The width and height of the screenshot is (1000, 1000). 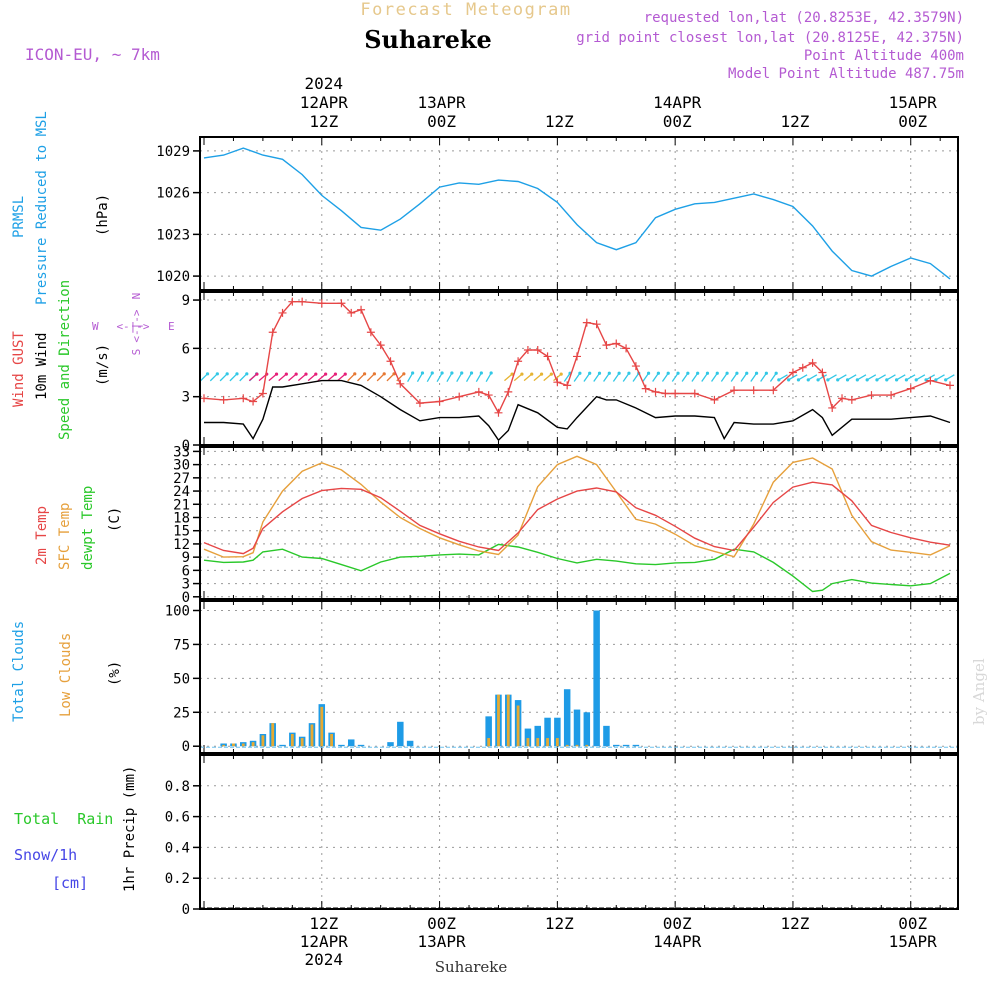 What do you see at coordinates (42, 366) in the screenshot?
I see `wind-10m-label: 10m Wind` at bounding box center [42, 366].